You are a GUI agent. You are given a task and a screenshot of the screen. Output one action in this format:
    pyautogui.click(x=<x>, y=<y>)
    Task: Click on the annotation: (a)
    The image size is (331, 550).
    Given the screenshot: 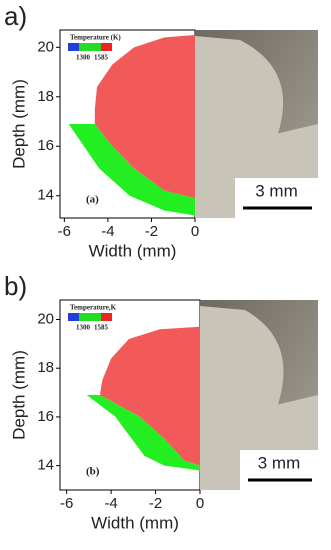 What is the action you would take?
    pyautogui.click(x=92, y=200)
    